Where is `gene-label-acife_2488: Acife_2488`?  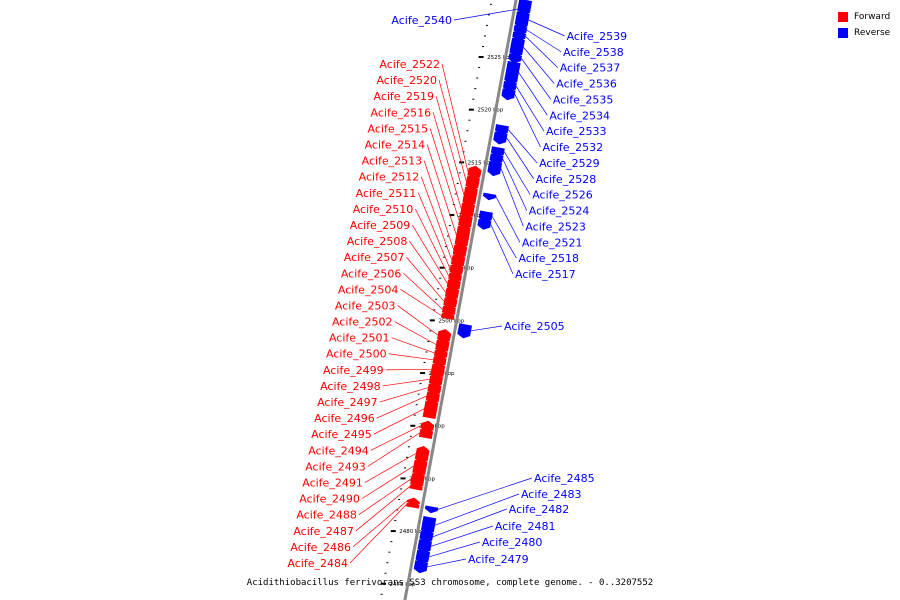 gene-label-acife_2488: Acife_2488 is located at coordinates (326, 515).